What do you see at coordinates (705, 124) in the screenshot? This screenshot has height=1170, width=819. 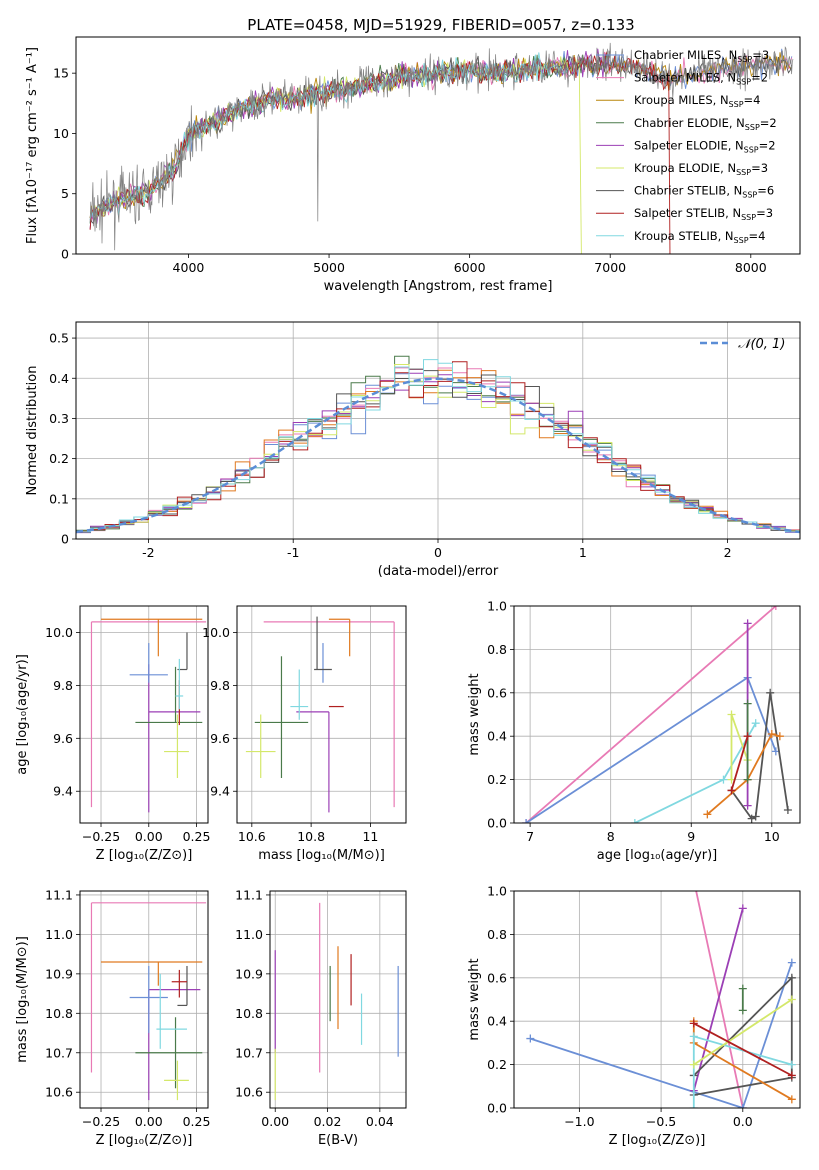 I see `legend-label-3: Chabrier ELODIE, NSSP=2` at bounding box center [705, 124].